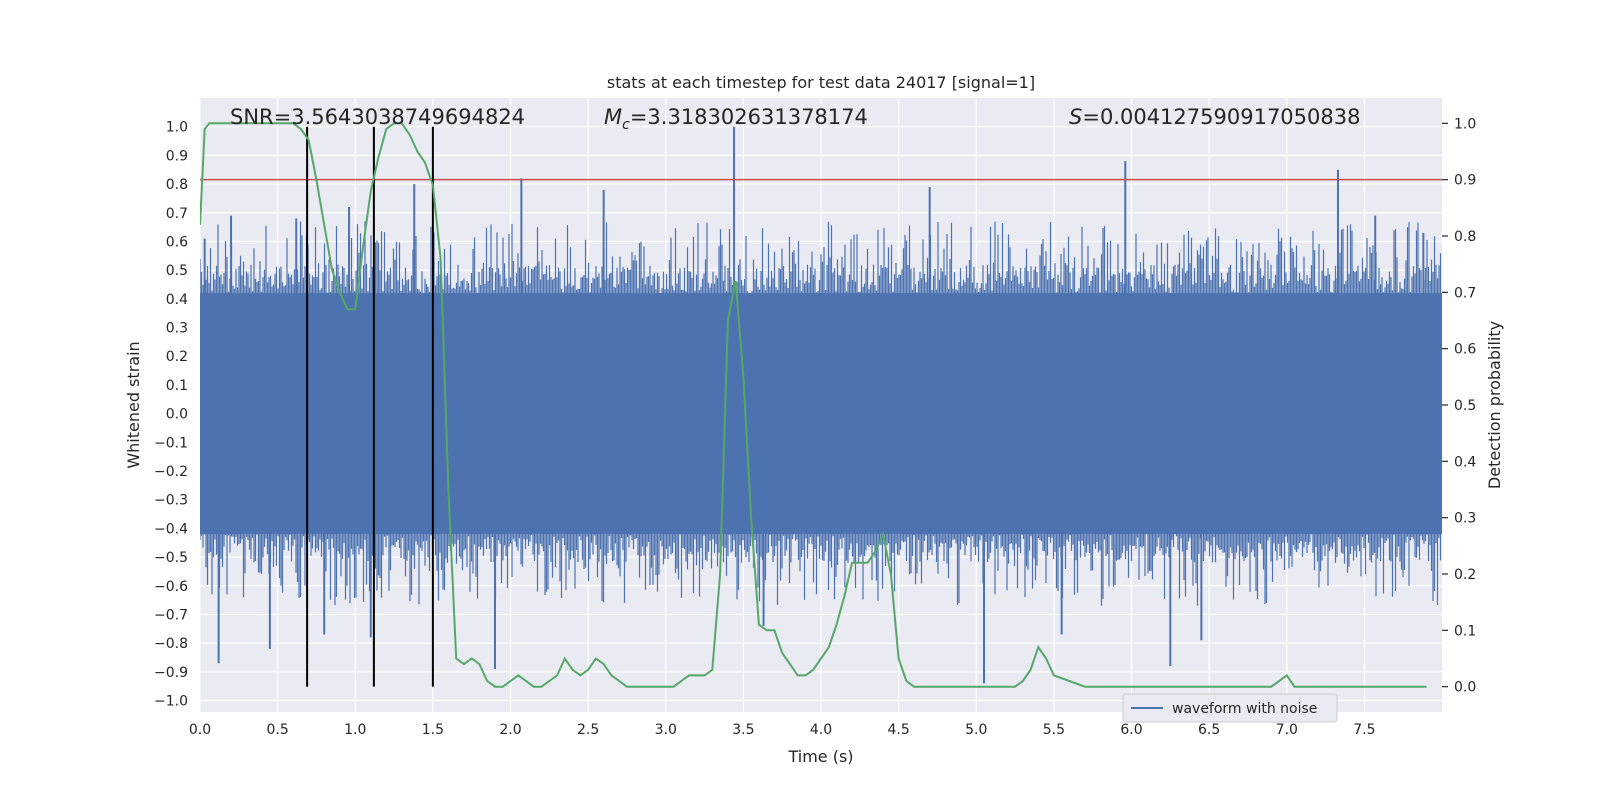 The image size is (1600, 800). I want to click on y-tick-label: 0.1, so click(177, 386).